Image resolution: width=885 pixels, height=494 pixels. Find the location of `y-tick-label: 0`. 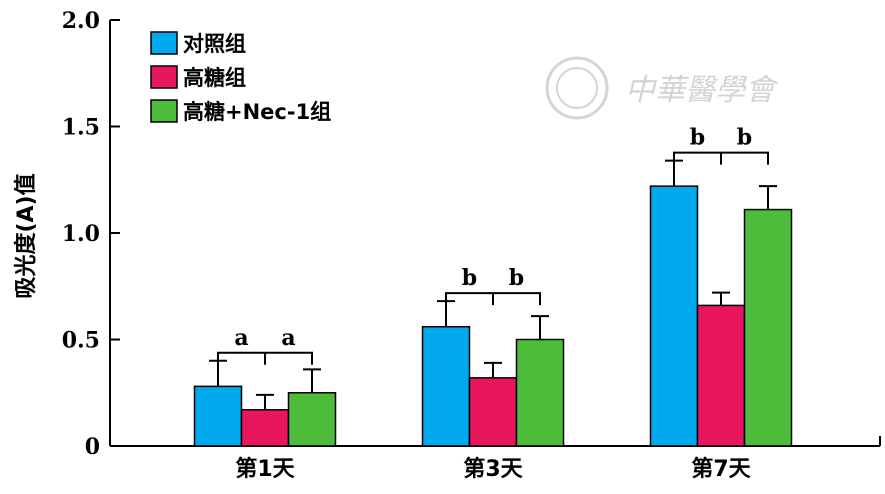

y-tick-label: 0 is located at coordinates (92, 447).